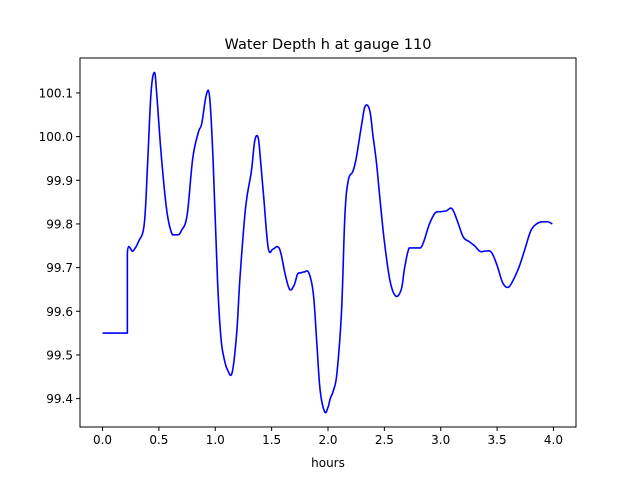  What do you see at coordinates (56, 93) in the screenshot?
I see `y-tick-label: 100.1` at bounding box center [56, 93].